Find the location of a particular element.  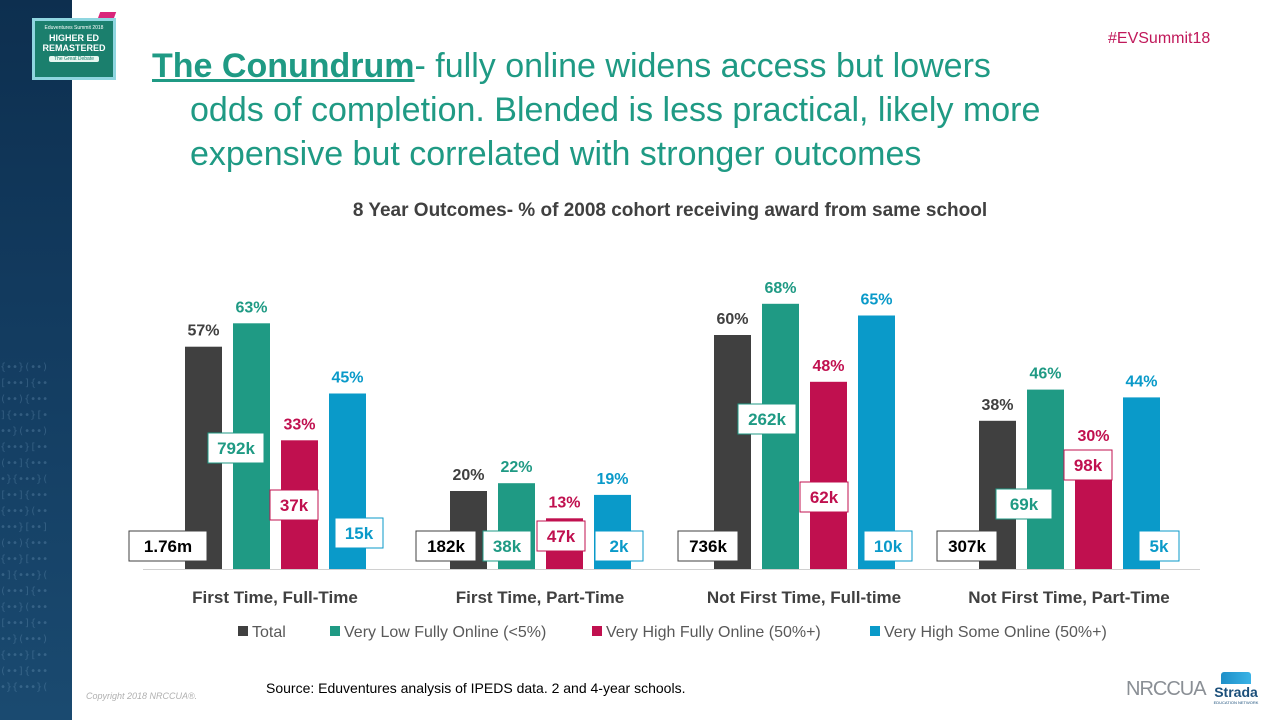

count-label: 62k is located at coordinates (824, 497).